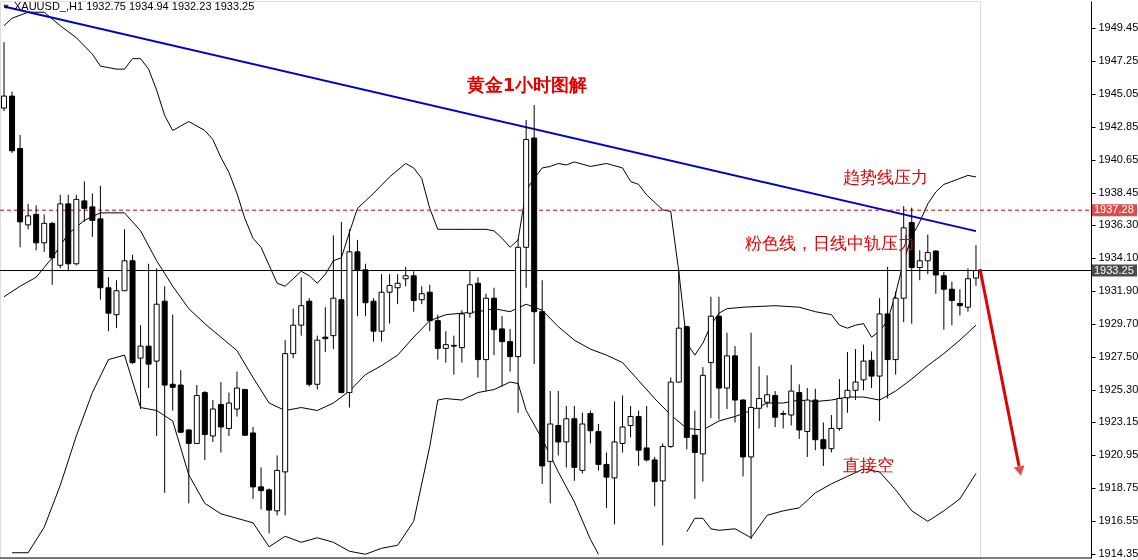  What do you see at coordinates (1118, 323) in the screenshot?
I see `y-tick-label: 1929.70` at bounding box center [1118, 323].